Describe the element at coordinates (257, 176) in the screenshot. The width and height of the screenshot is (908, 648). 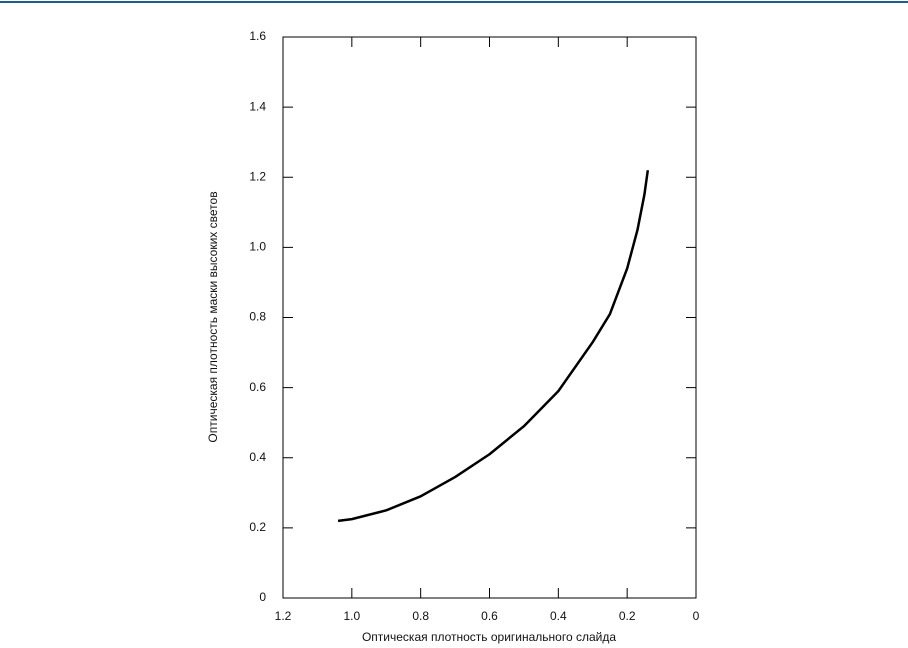
I see `y-tick-label: 1.2` at that location.